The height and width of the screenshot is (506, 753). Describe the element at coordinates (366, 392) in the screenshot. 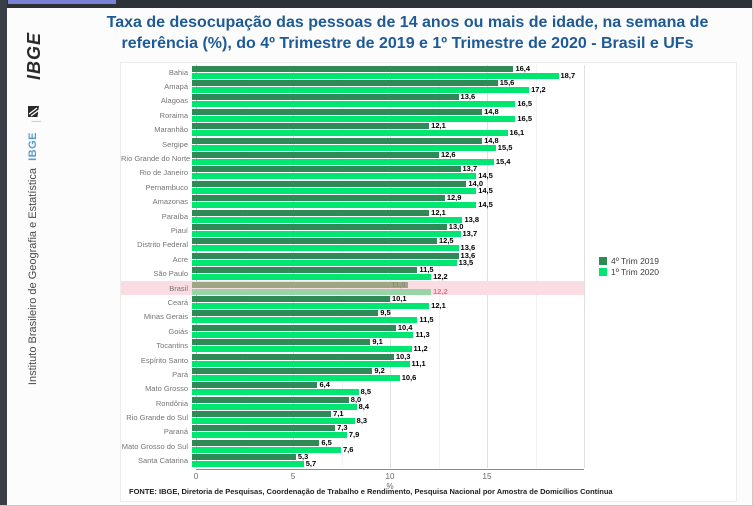

I see `bar-value-label: 8,5` at that location.